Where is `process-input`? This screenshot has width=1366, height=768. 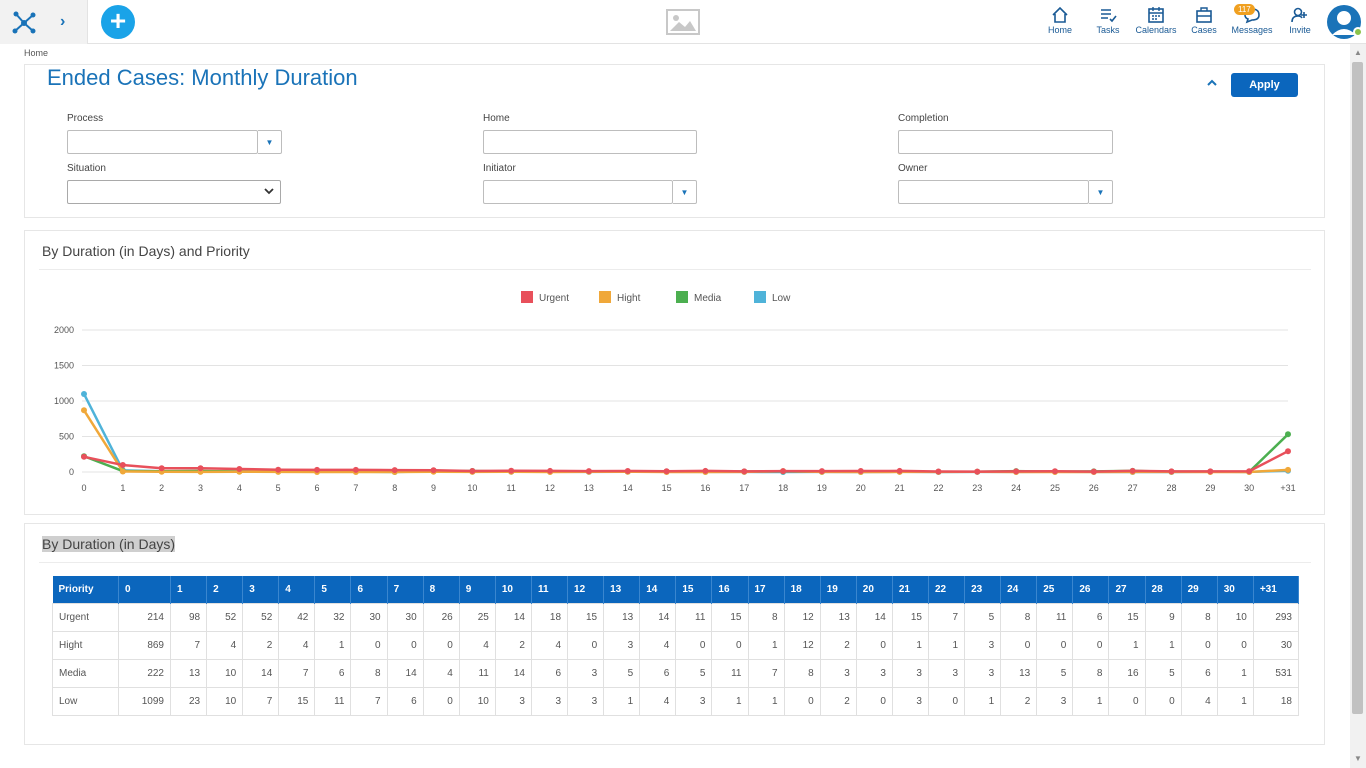
process-input is located at coordinates (162, 142).